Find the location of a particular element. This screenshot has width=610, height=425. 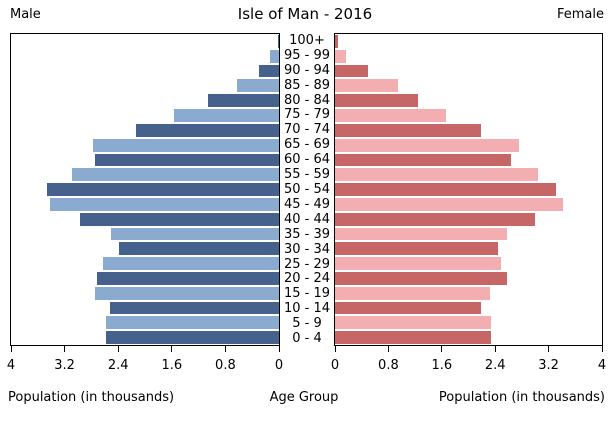

age-group-label: 60 - 64 is located at coordinates (307, 160).